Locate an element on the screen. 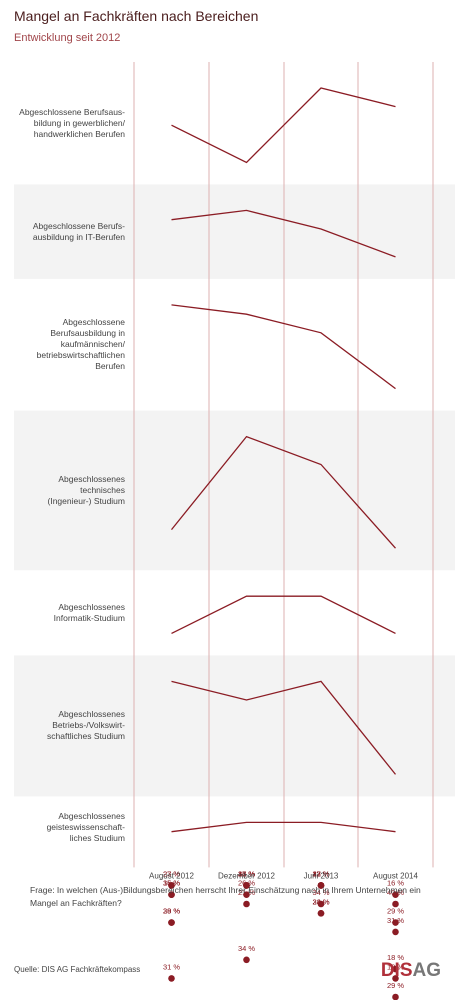 The width and height of the screenshot is (455, 1000). source: Quelle: DIS AG Fachkräftekompass is located at coordinates (77, 969).